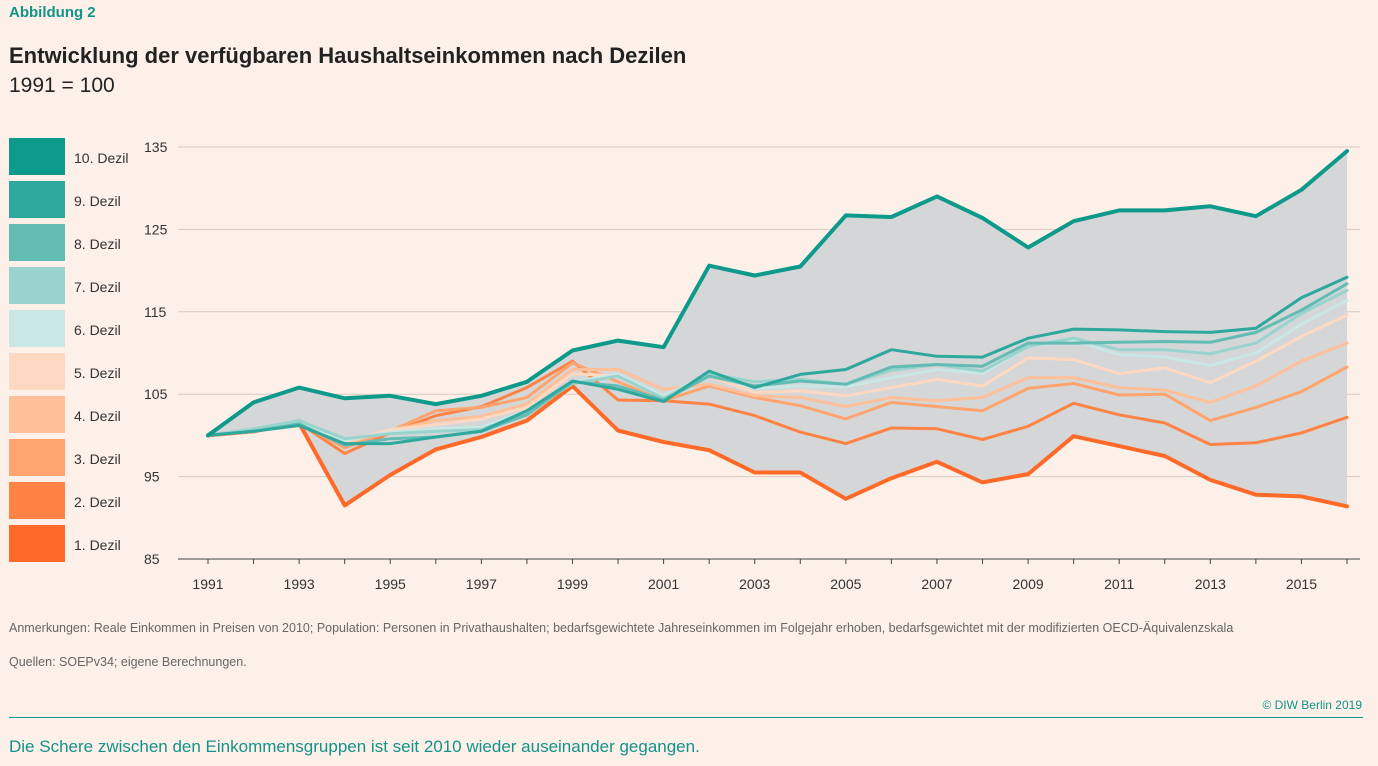 Image resolution: width=1378 pixels, height=766 pixels. I want to click on x-tick-label: 1993, so click(299, 584).